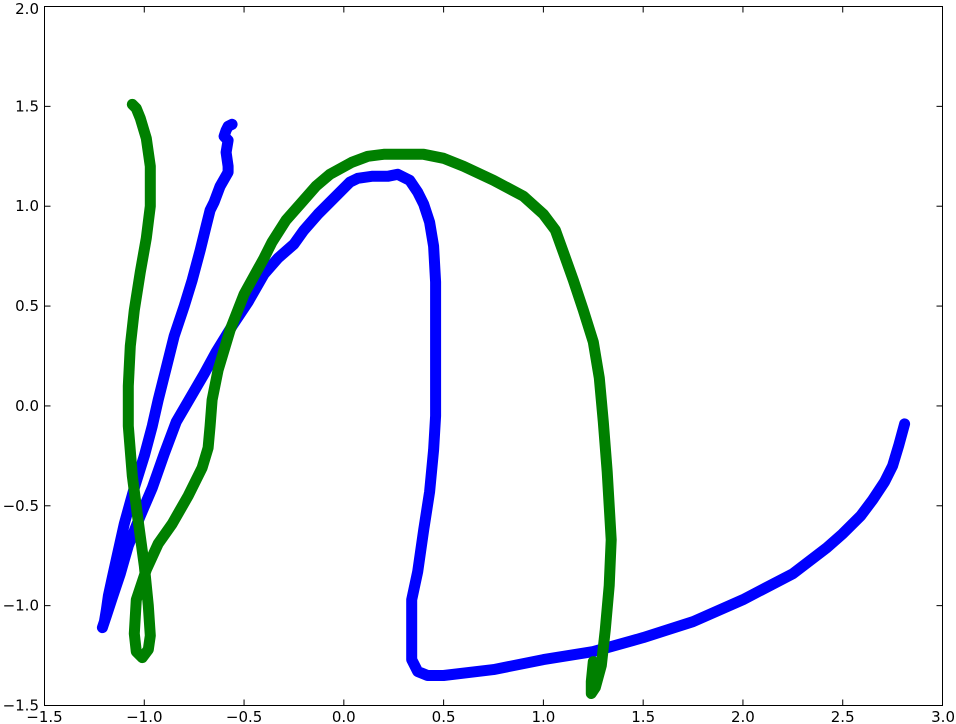 The width and height of the screenshot is (956, 724). I want to click on x-tick-label: 0.0, so click(344, 716).